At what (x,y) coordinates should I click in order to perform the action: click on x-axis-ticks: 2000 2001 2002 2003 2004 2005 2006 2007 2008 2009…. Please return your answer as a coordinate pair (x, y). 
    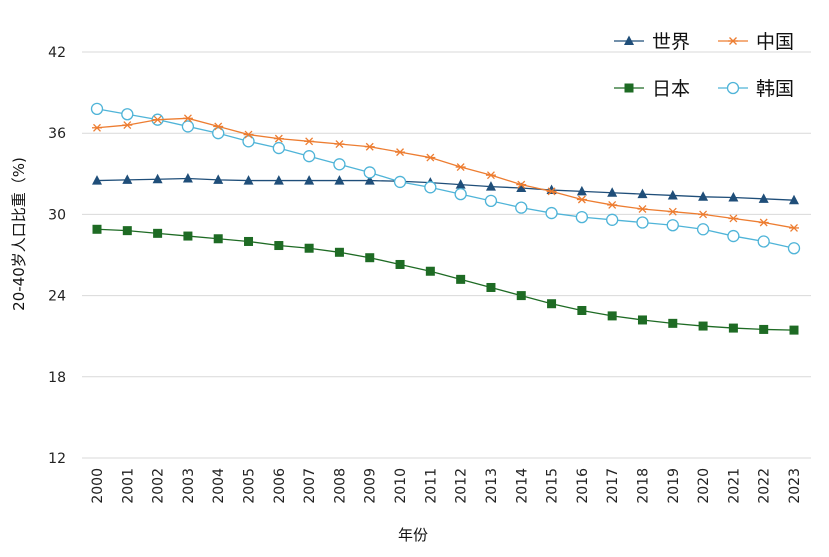
    Looking at the image, I should click on (446, 486).